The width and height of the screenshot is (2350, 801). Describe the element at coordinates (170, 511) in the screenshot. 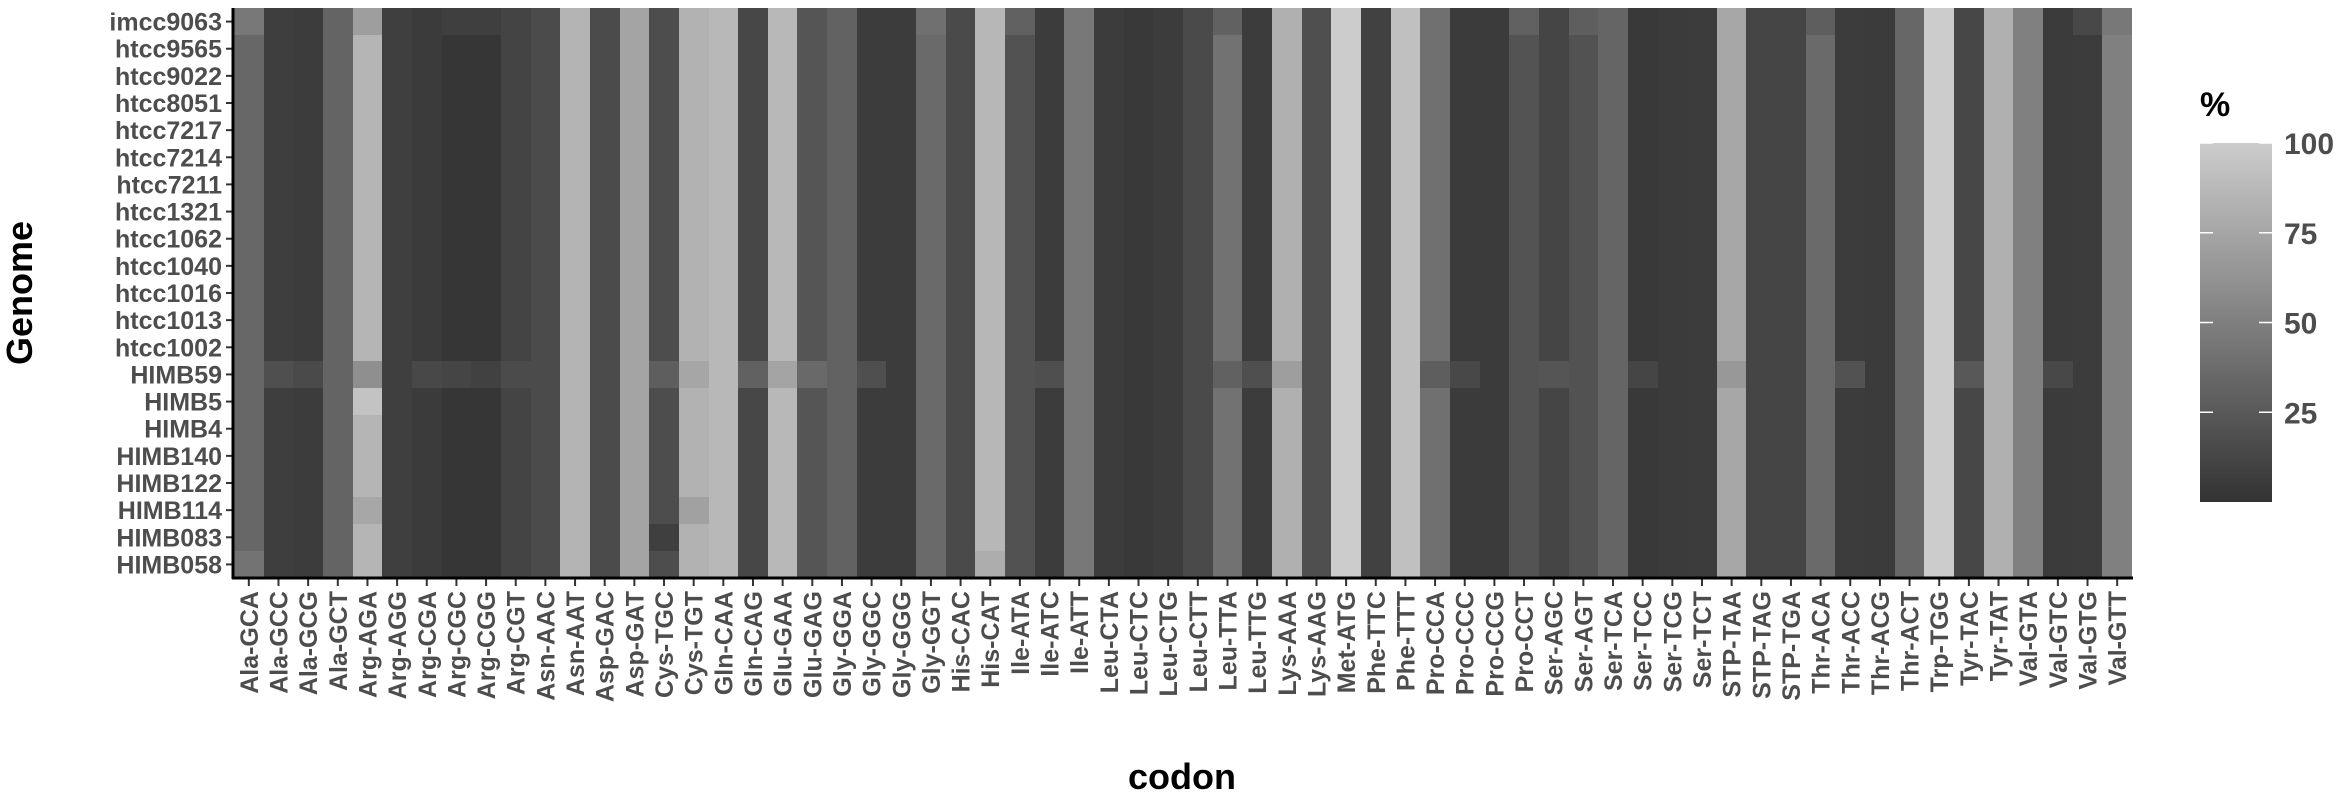

I see `y-tick-label: HIMB114` at that location.